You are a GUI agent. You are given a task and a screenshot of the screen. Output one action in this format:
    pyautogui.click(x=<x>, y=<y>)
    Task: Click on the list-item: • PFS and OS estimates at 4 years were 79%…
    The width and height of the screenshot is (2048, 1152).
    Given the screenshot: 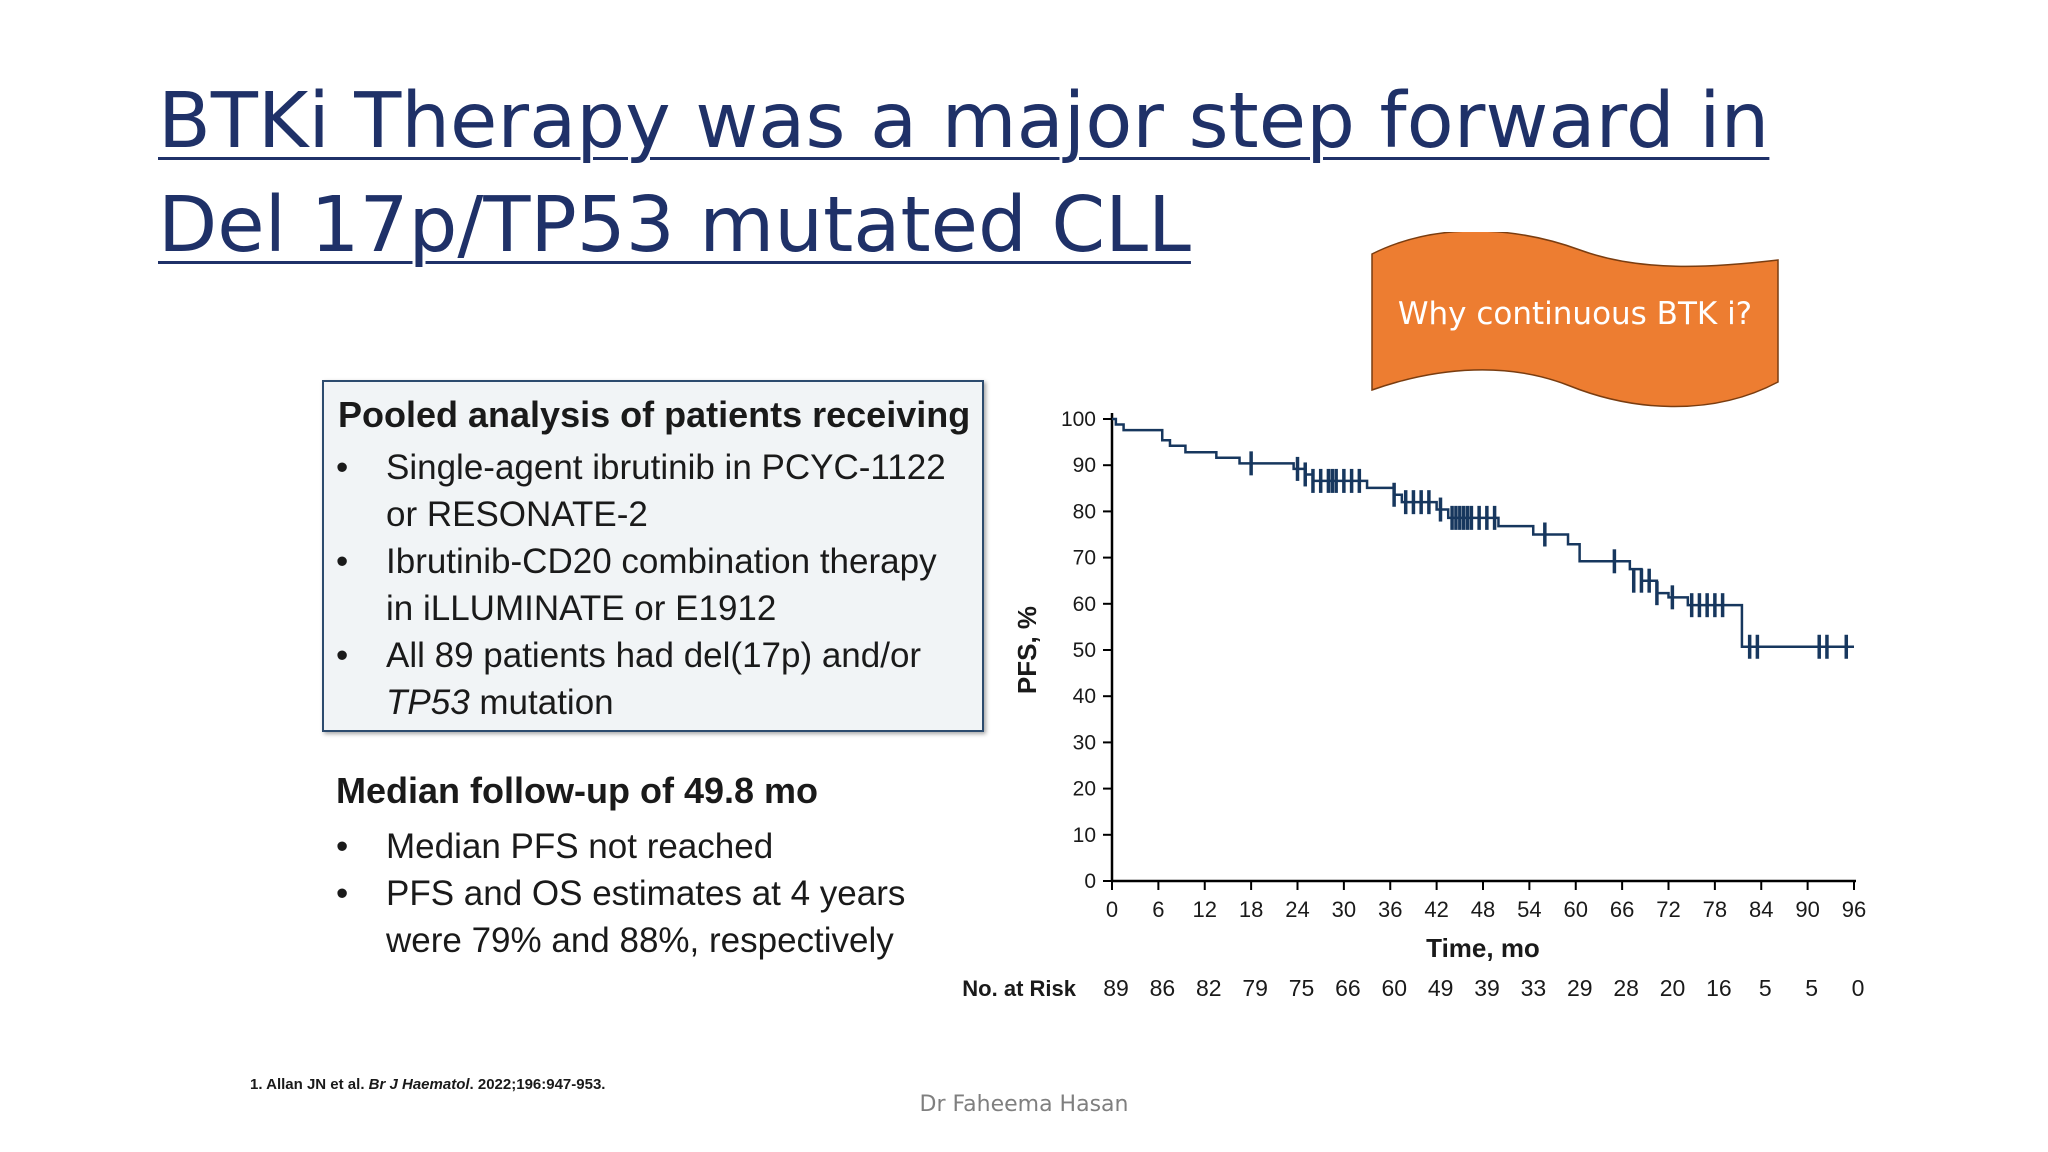 What is the action you would take?
    pyautogui.click(x=620, y=917)
    